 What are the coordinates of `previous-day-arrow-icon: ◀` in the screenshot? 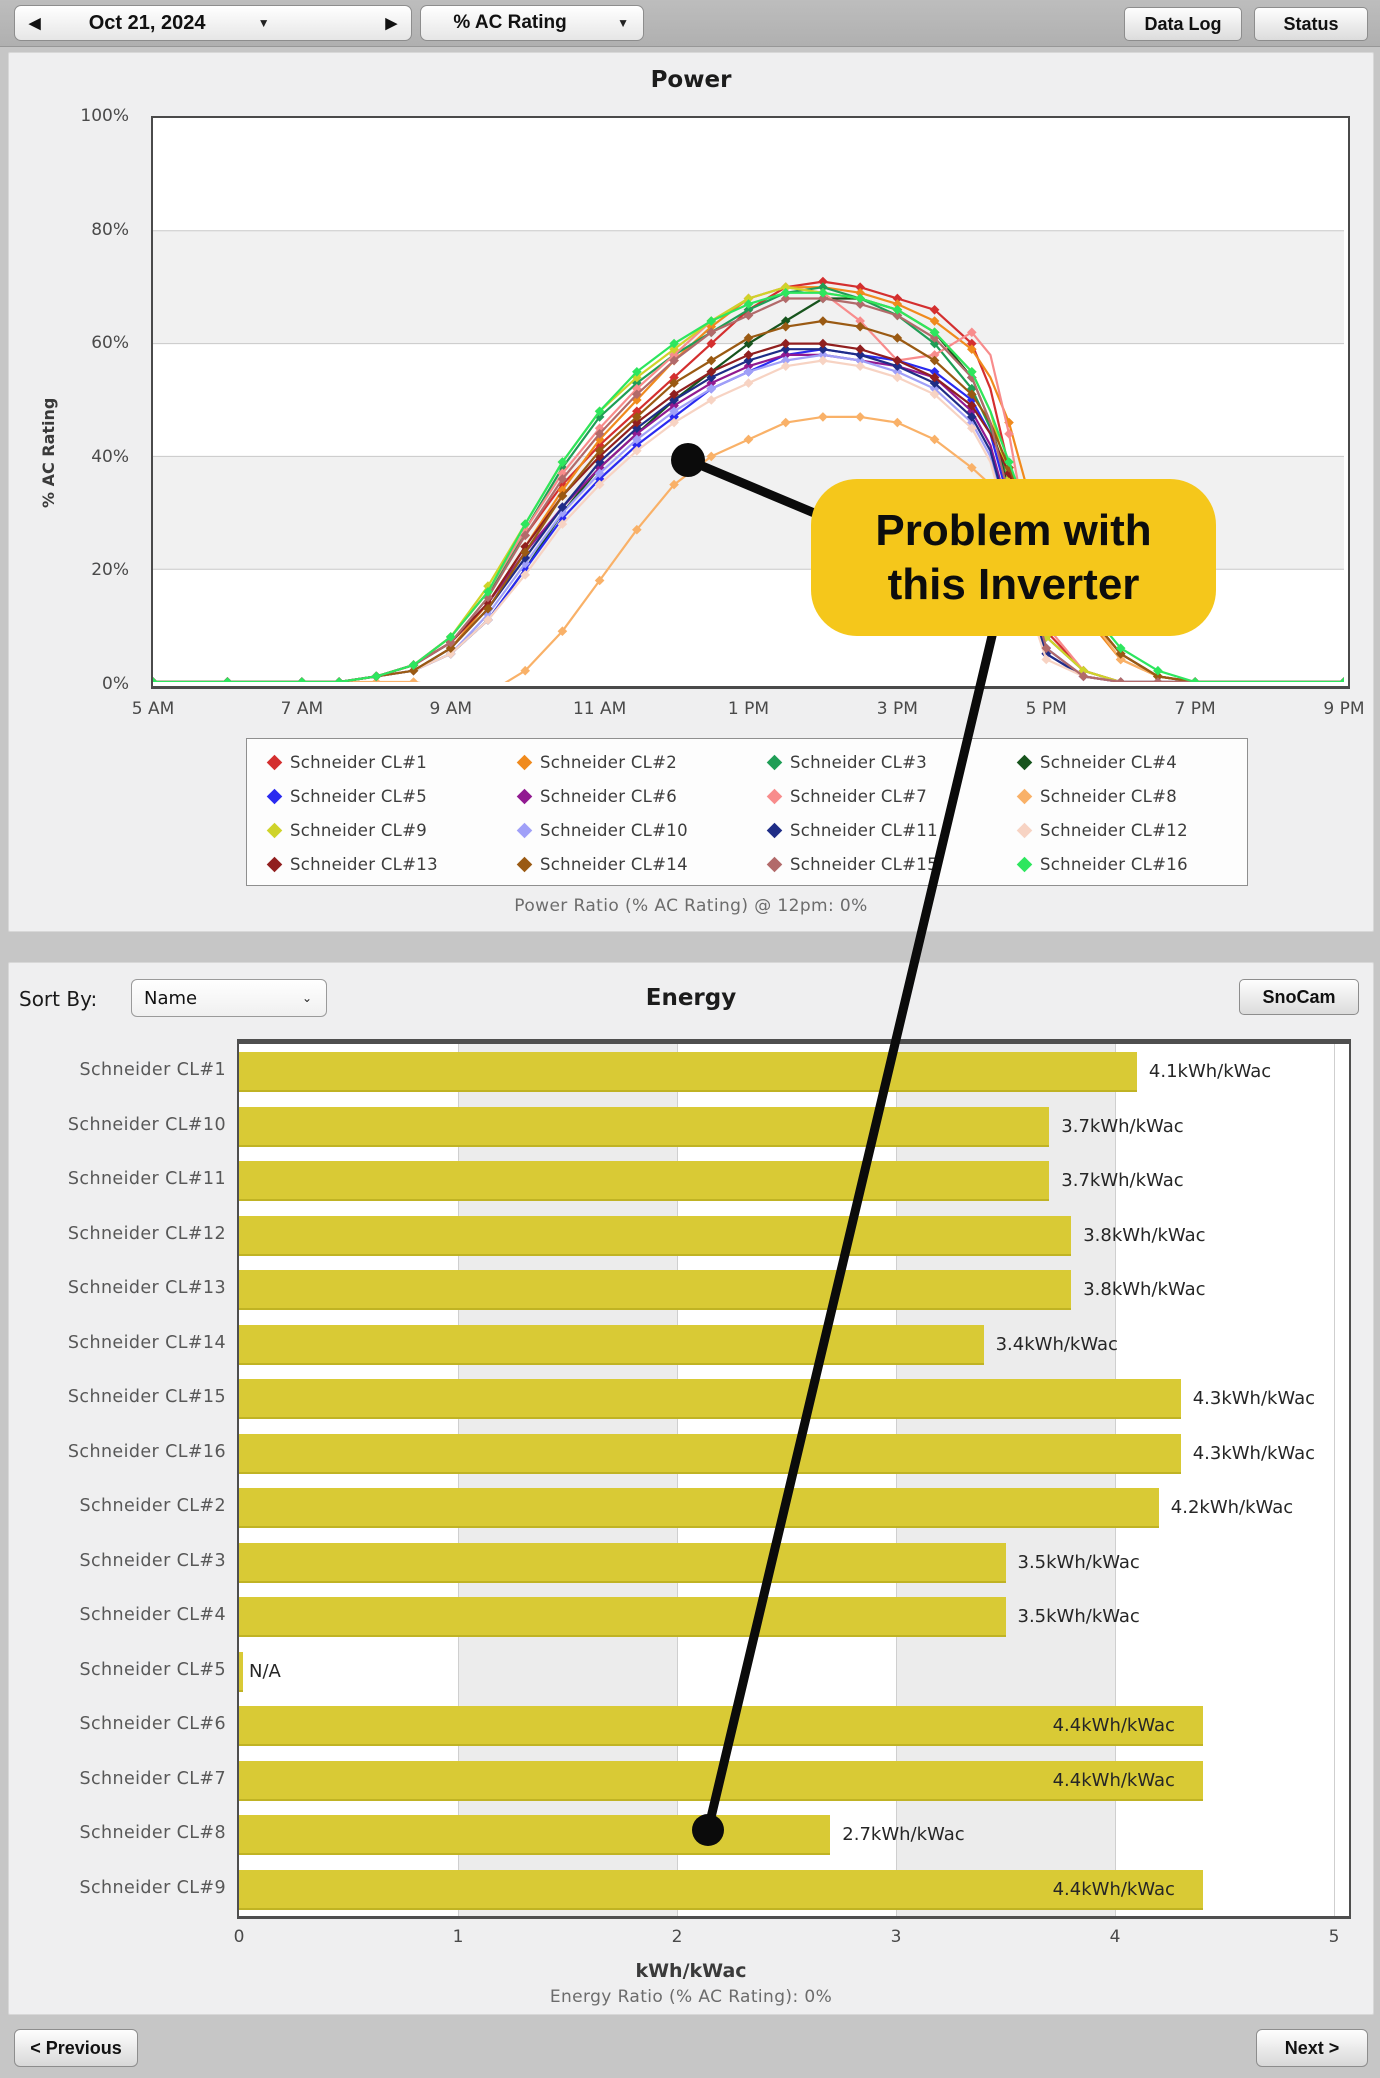 It's located at (35, 23).